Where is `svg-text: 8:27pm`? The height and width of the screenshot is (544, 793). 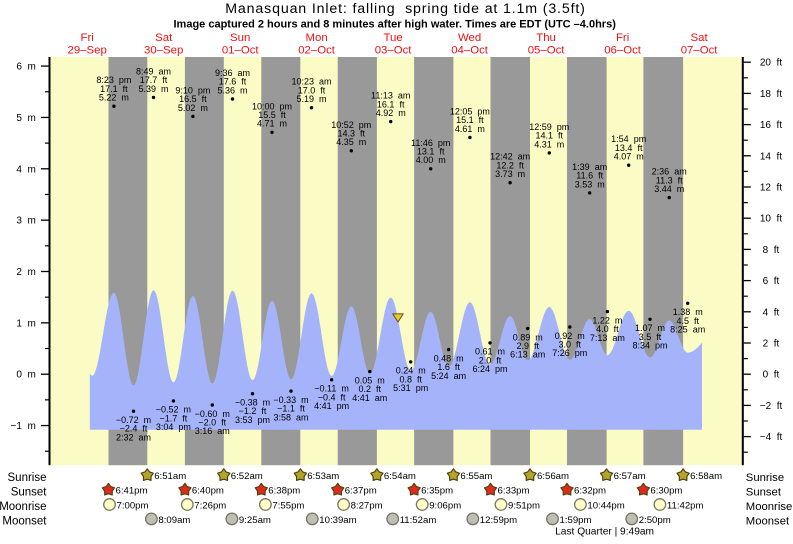
svg-text: 8:27pm is located at coordinates (367, 505).